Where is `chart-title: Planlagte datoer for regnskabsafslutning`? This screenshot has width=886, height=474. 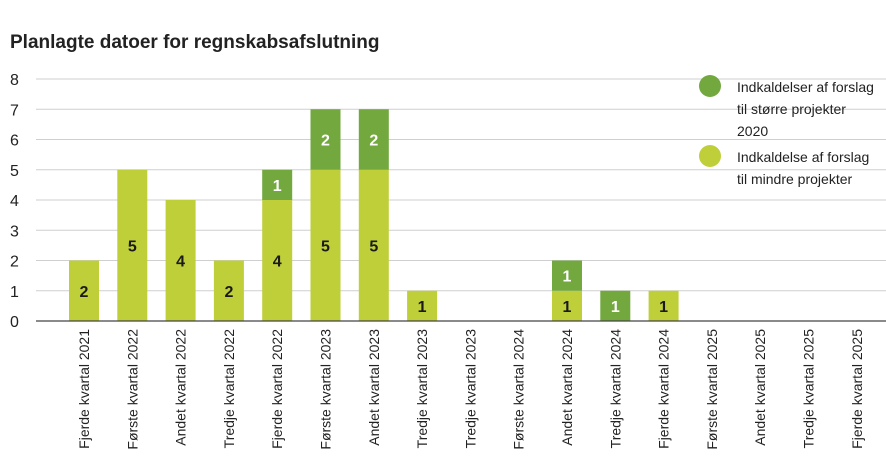 chart-title: Planlagte datoer for regnskabsafslutning is located at coordinates (195, 42).